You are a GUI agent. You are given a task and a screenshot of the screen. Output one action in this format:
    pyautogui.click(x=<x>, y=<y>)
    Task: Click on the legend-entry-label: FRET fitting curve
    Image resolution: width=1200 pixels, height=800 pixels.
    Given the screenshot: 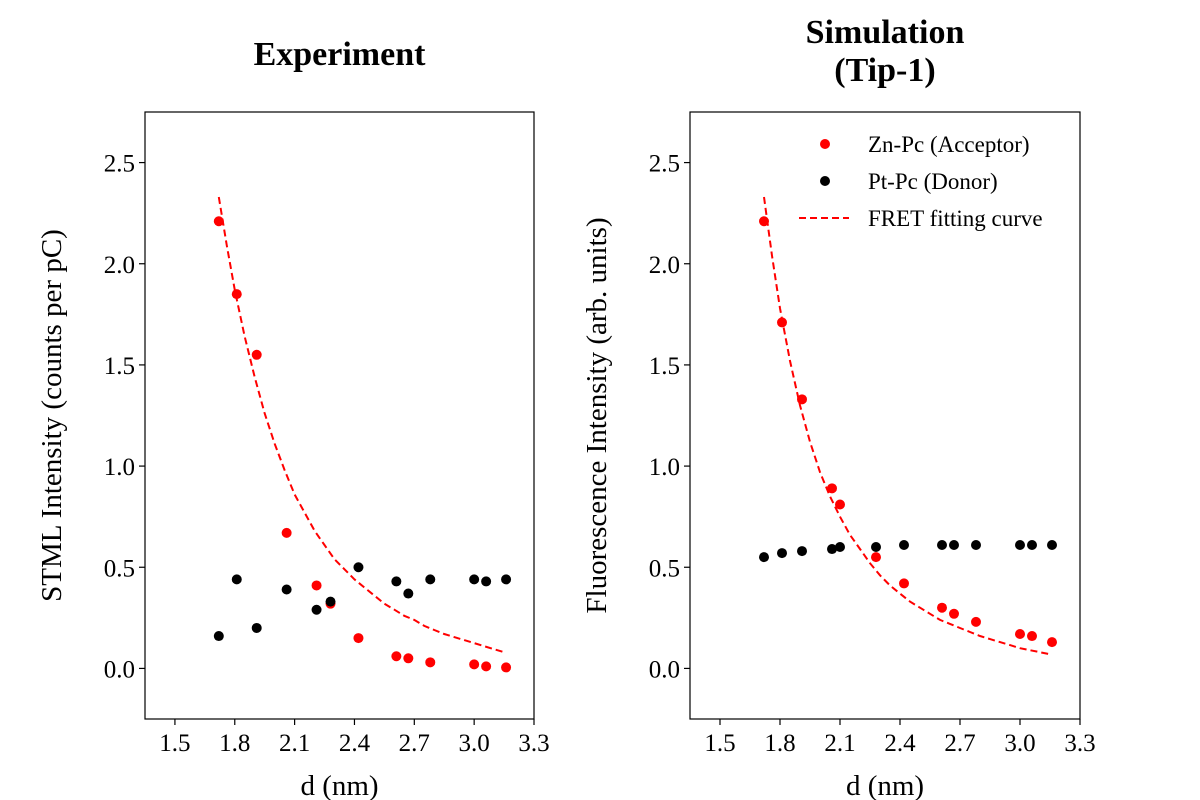 What is the action you would take?
    pyautogui.click(x=955, y=218)
    